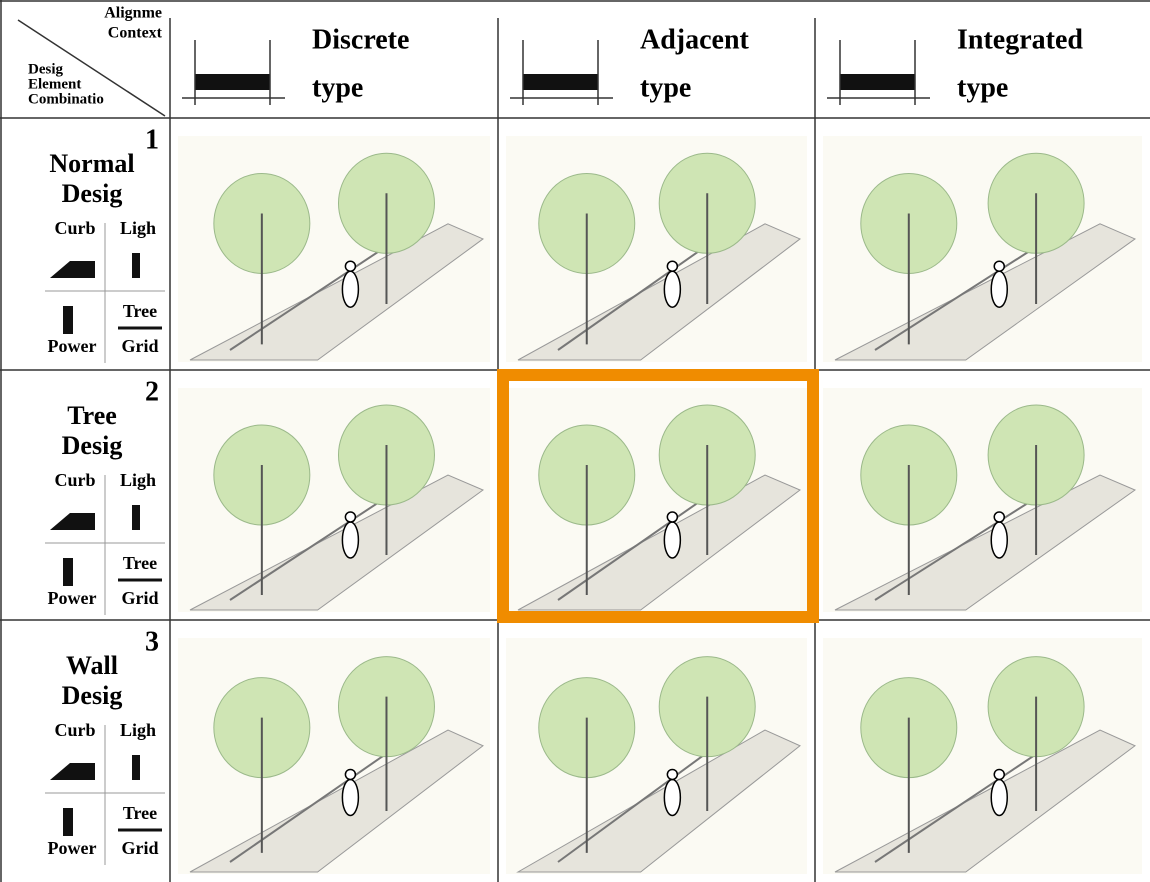  I want to click on corner-label: Element, so click(54, 84).